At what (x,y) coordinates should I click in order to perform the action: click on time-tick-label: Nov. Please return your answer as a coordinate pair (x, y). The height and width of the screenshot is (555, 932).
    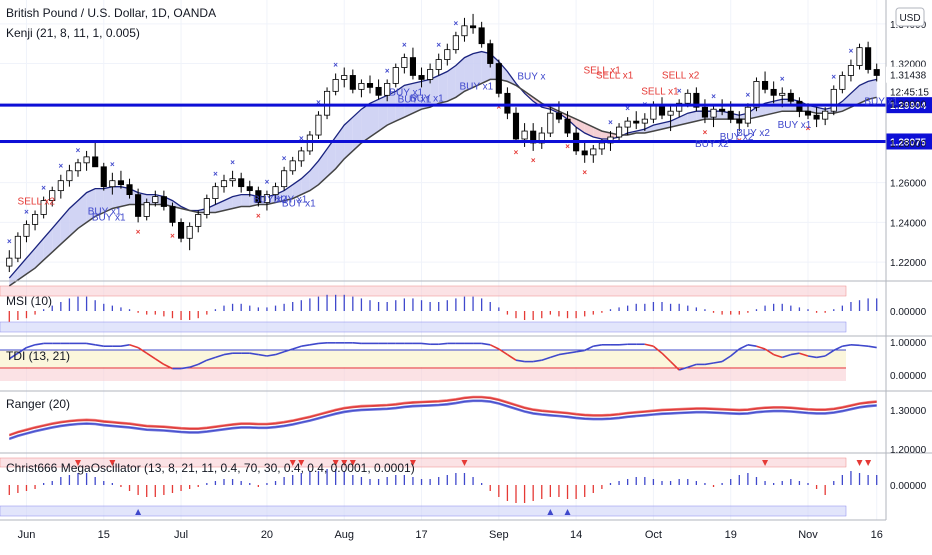
    Looking at the image, I should click on (808, 535).